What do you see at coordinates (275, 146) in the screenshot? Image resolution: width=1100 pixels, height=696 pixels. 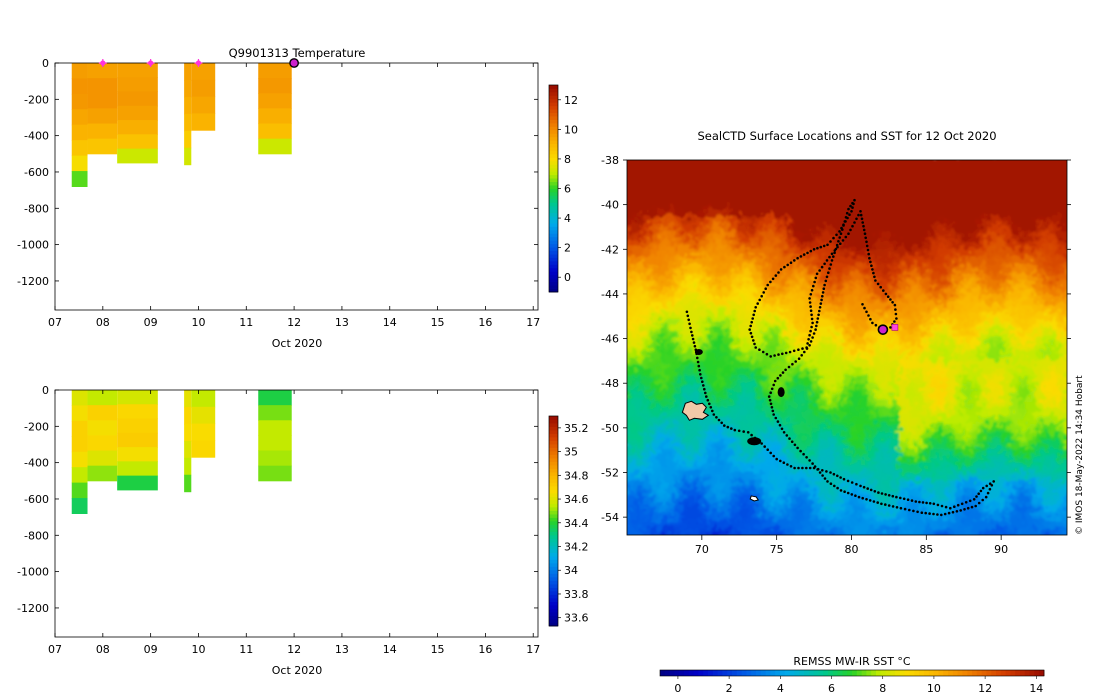 I see `profile-cell` at bounding box center [275, 146].